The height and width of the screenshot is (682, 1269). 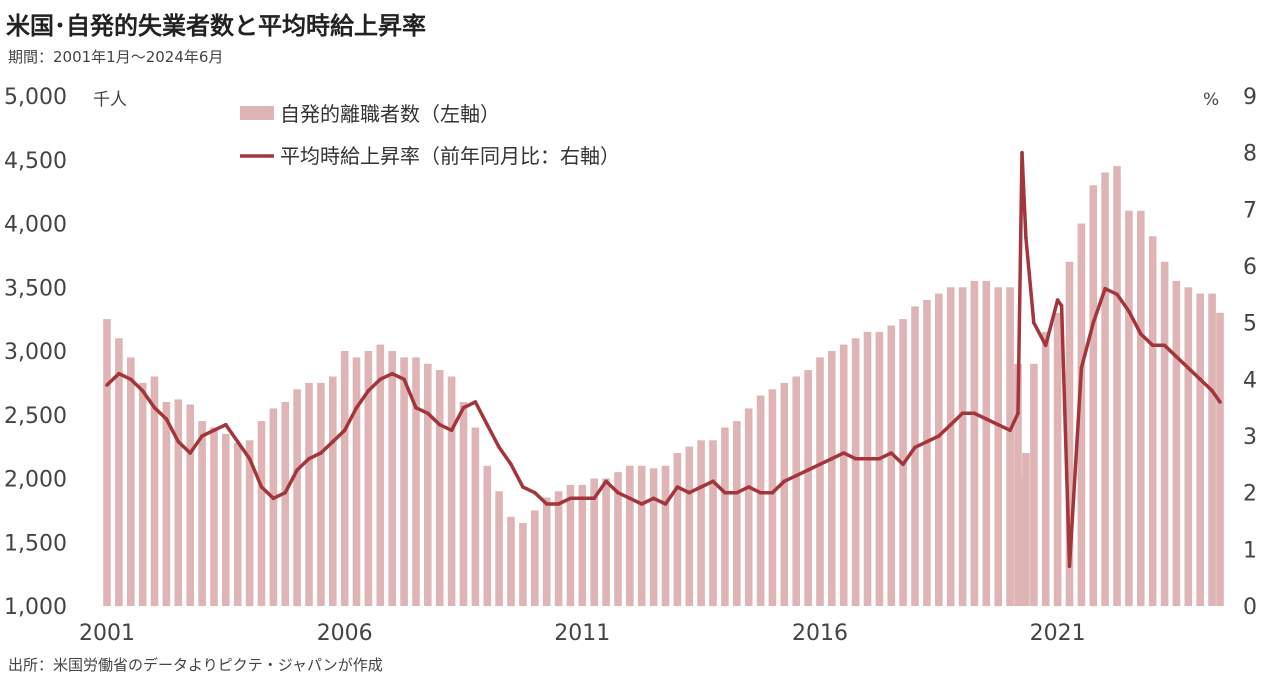 What do you see at coordinates (1250, 267) in the screenshot?
I see `right-tick-label: 6` at bounding box center [1250, 267].